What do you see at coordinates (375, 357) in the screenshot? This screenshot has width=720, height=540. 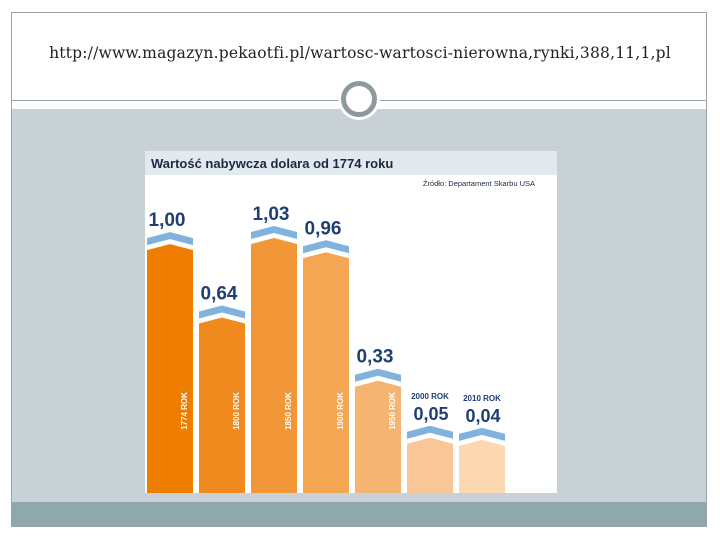 I see `value-label: 0,33` at bounding box center [375, 357].